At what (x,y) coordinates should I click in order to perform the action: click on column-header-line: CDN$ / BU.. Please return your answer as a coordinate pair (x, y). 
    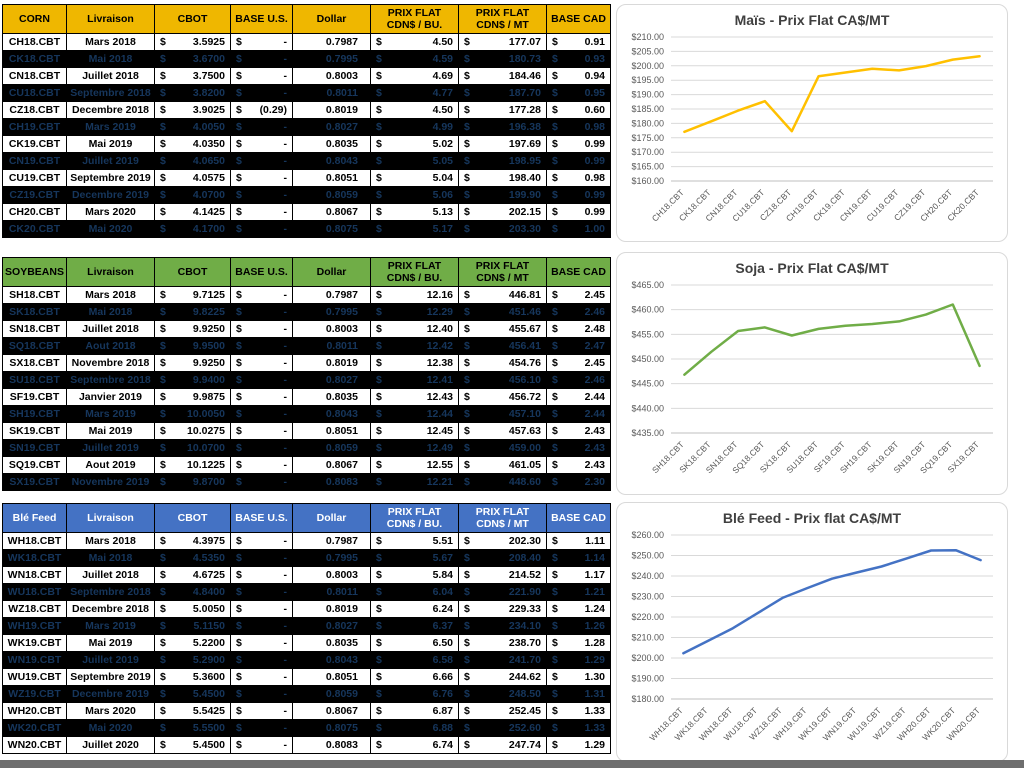
    Looking at the image, I should click on (414, 25).